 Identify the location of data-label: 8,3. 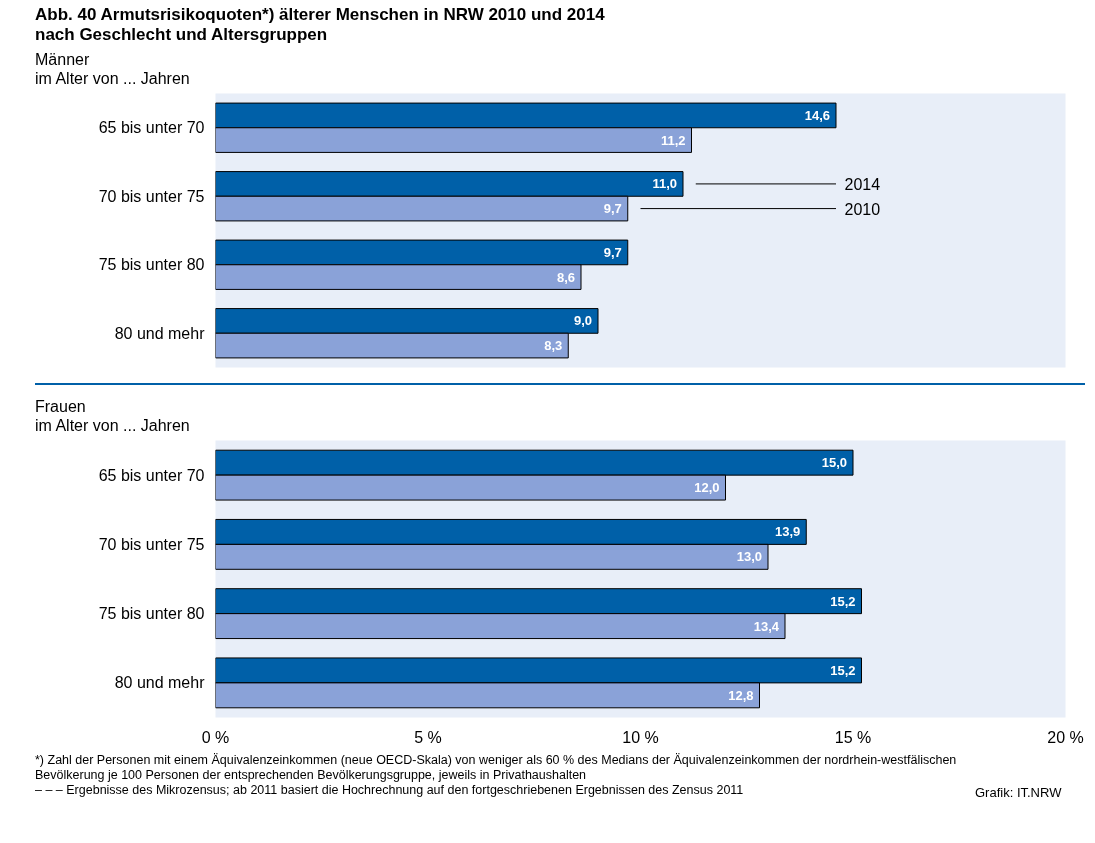
(553, 346).